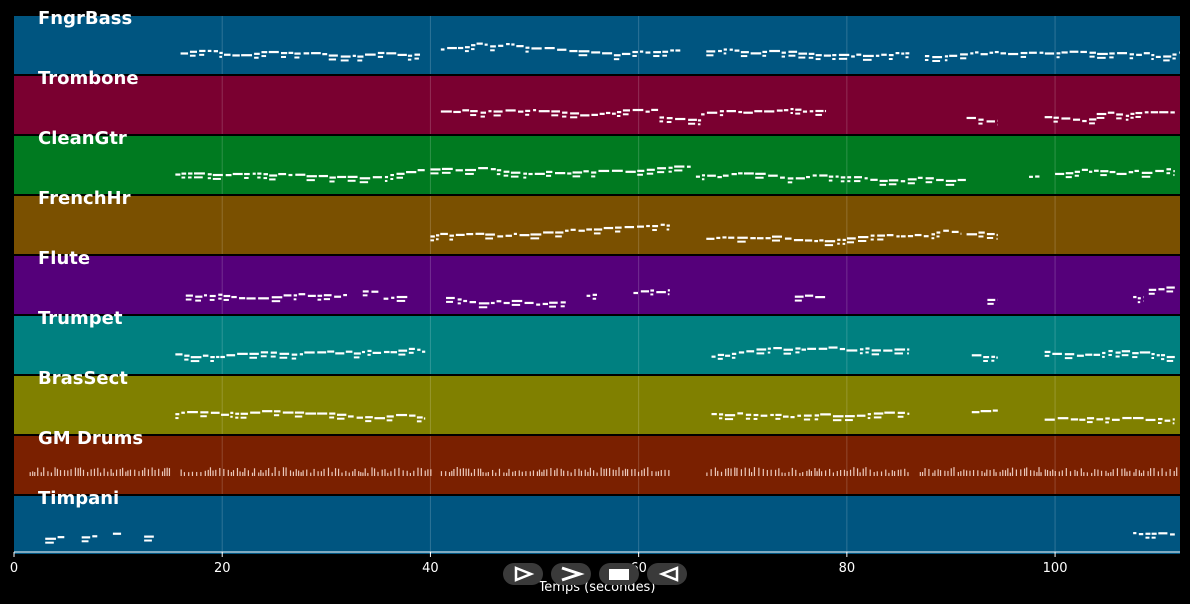  Describe the element at coordinates (667, 574) in the screenshot. I see `rewind-button` at that location.